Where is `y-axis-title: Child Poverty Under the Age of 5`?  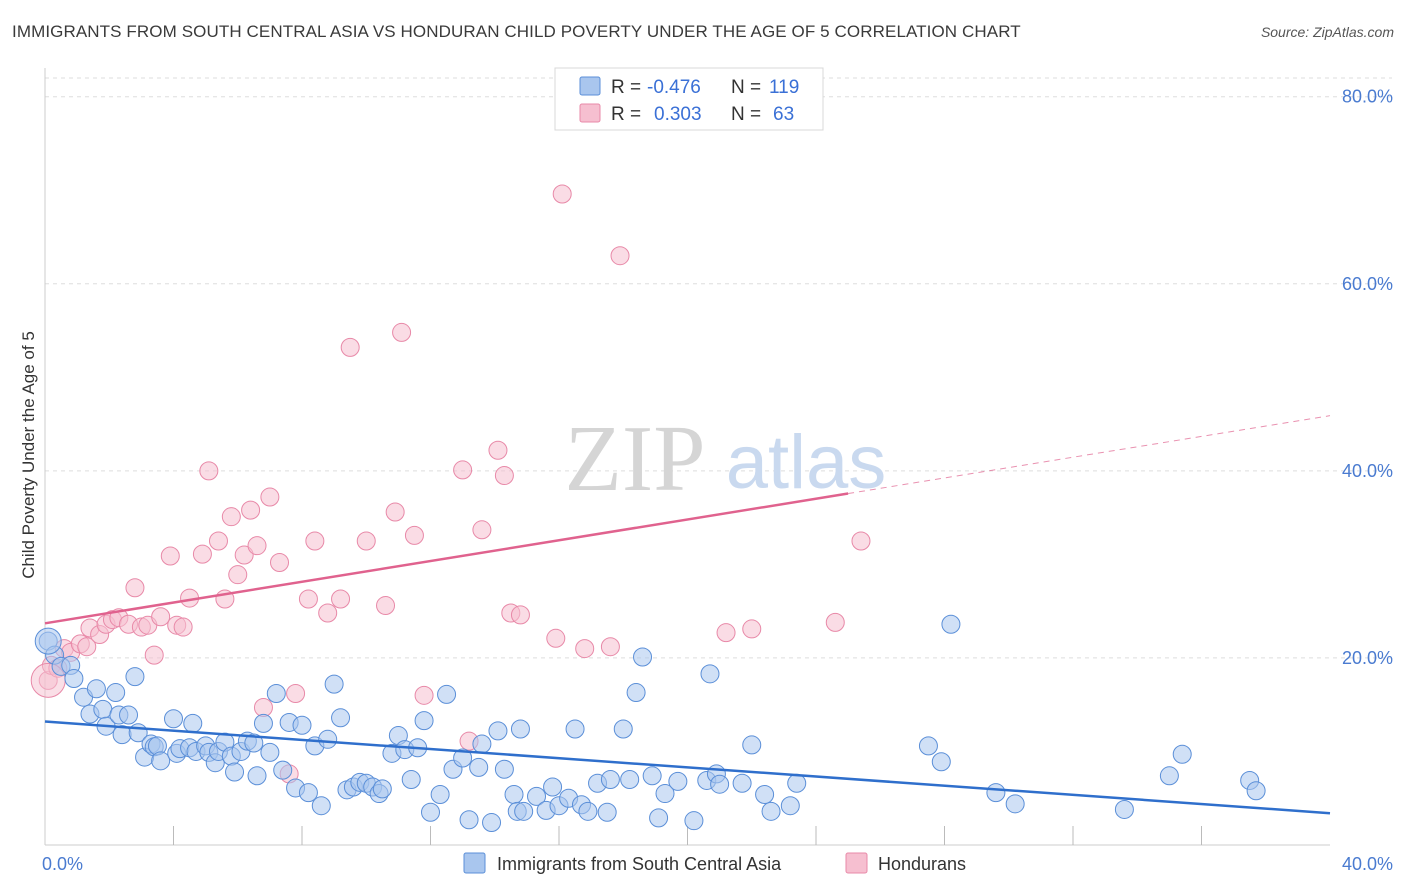 y-axis-title: Child Poverty Under the Age of 5 is located at coordinates (28, 455).